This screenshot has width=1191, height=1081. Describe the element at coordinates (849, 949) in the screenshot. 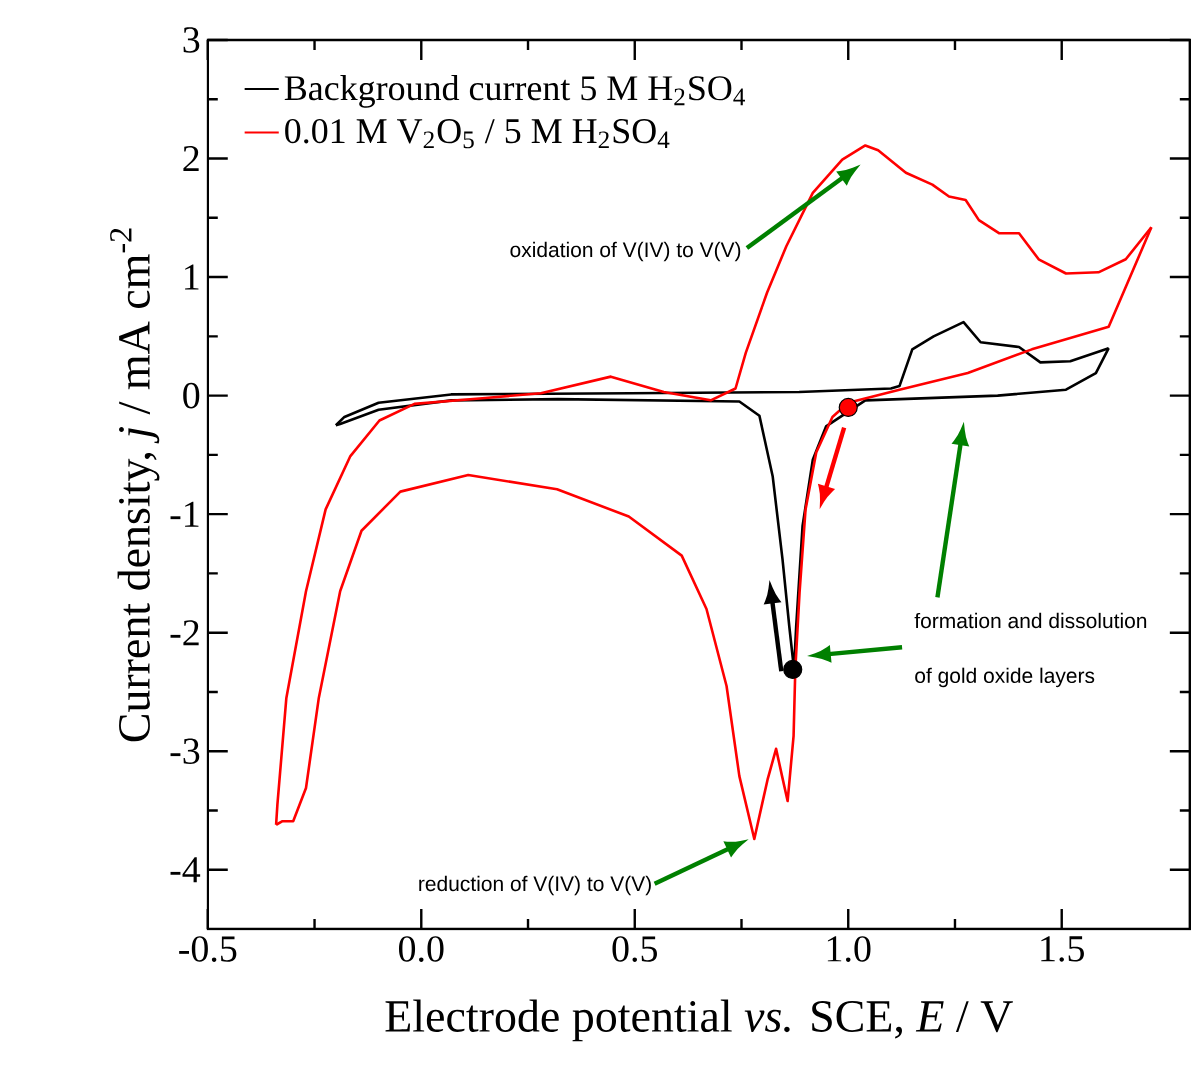

I see `x-tick-label: 1.0` at that location.